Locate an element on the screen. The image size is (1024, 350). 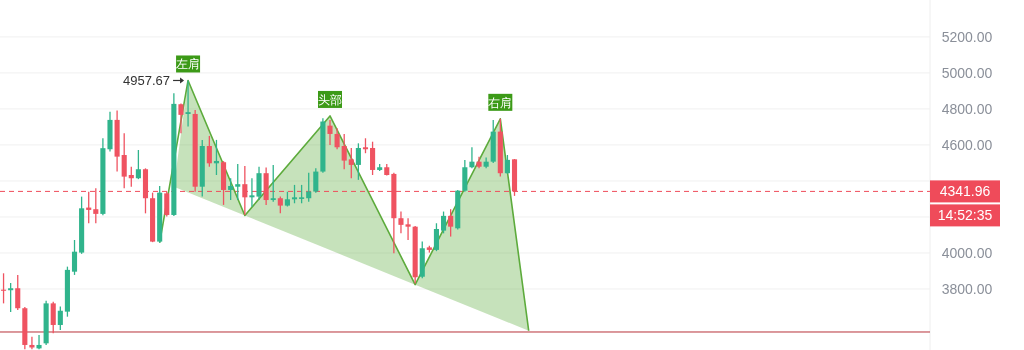
y-tick-label: 4600.00 is located at coordinates (967, 144).